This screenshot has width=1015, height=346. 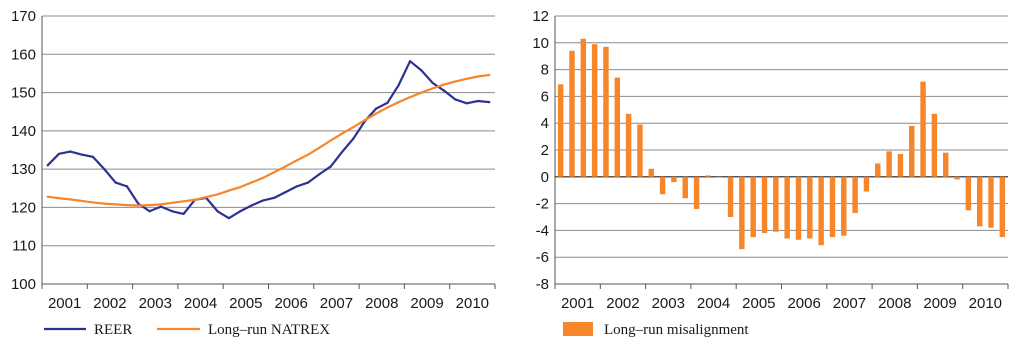 I want to click on y-tick-label: 160, so click(x=23, y=54).